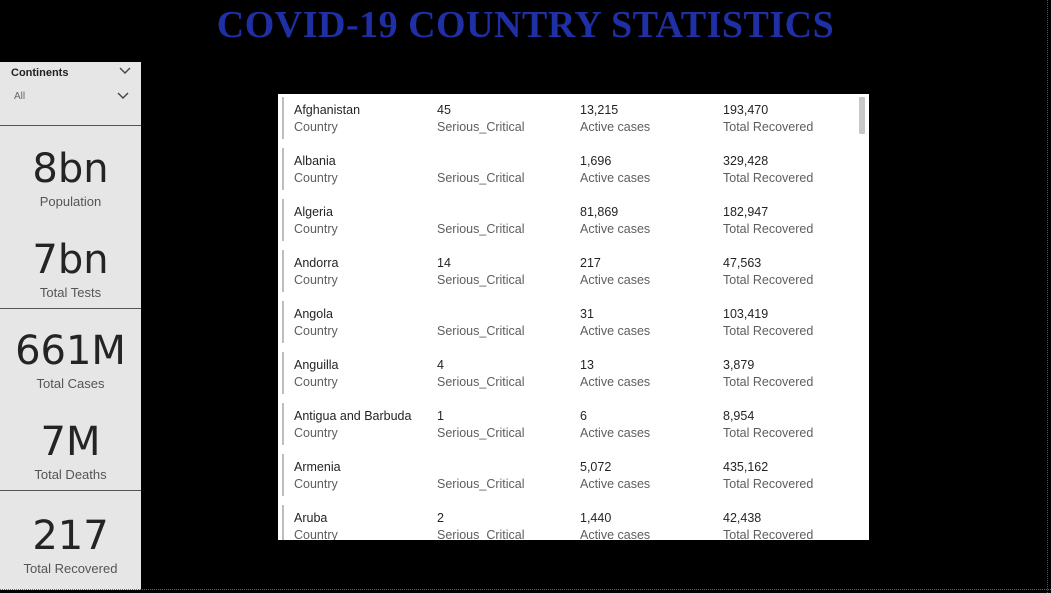 The height and width of the screenshot is (593, 1051). Describe the element at coordinates (316, 221) in the screenshot. I see `cell-country: Algeria Country` at that location.